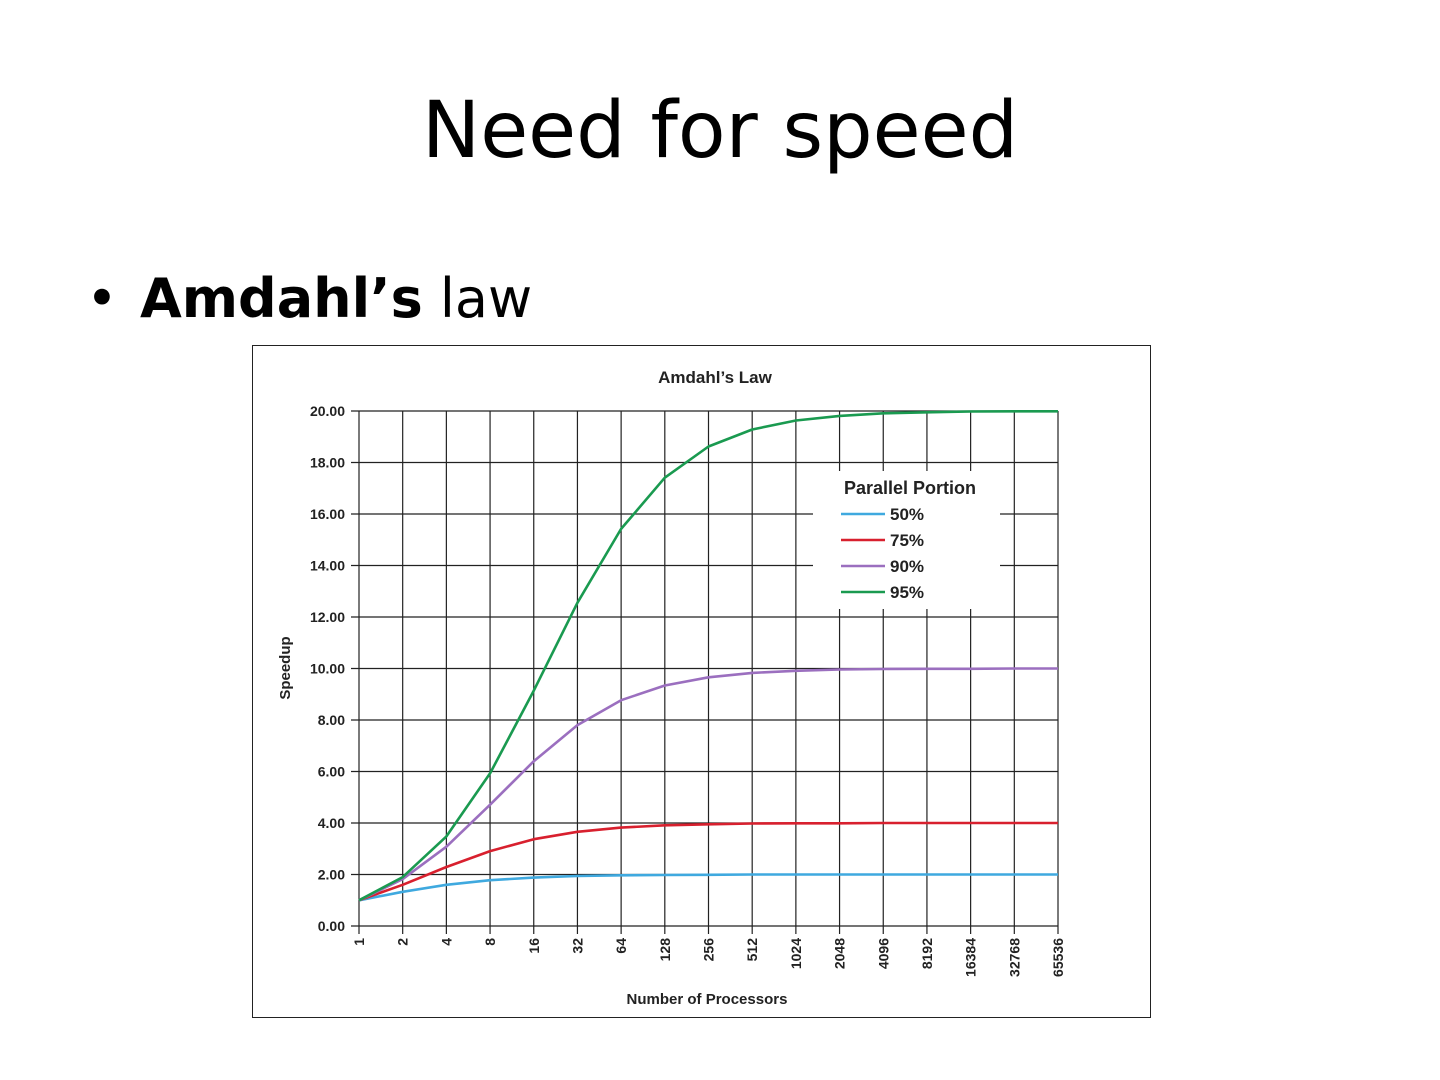 This screenshot has height=1080, width=1440. I want to click on y-tick-label: 4.00, so click(331, 823).